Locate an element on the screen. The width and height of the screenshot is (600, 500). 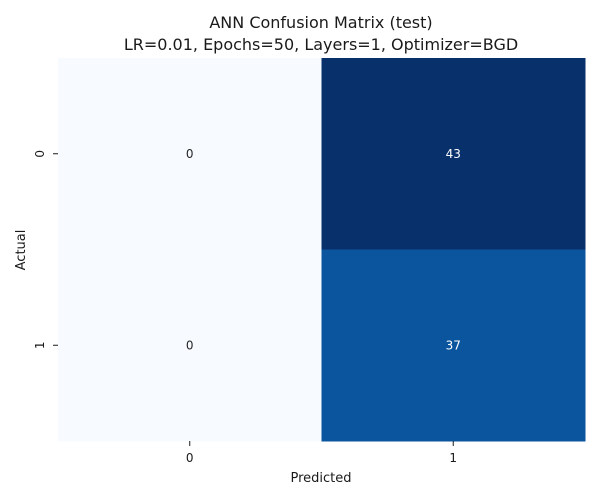
cell-value-label-0-0: 0 is located at coordinates (190, 154).